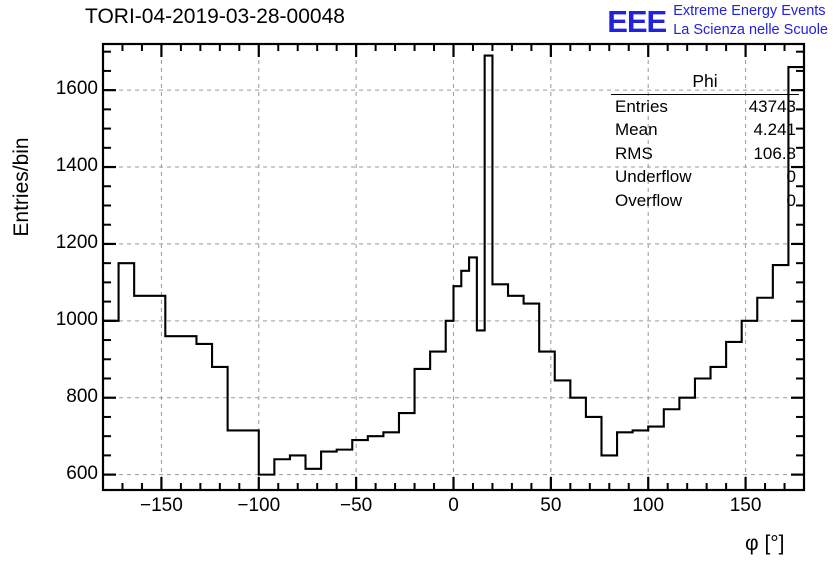 This screenshot has width=836, height=572. Describe the element at coordinates (745, 505) in the screenshot. I see `x-tick-label: 150` at that location.